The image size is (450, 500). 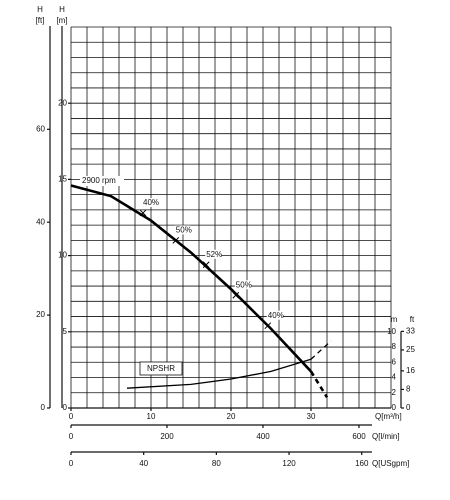 I want to click on x3-tick-label: 120, so click(x=289, y=463).